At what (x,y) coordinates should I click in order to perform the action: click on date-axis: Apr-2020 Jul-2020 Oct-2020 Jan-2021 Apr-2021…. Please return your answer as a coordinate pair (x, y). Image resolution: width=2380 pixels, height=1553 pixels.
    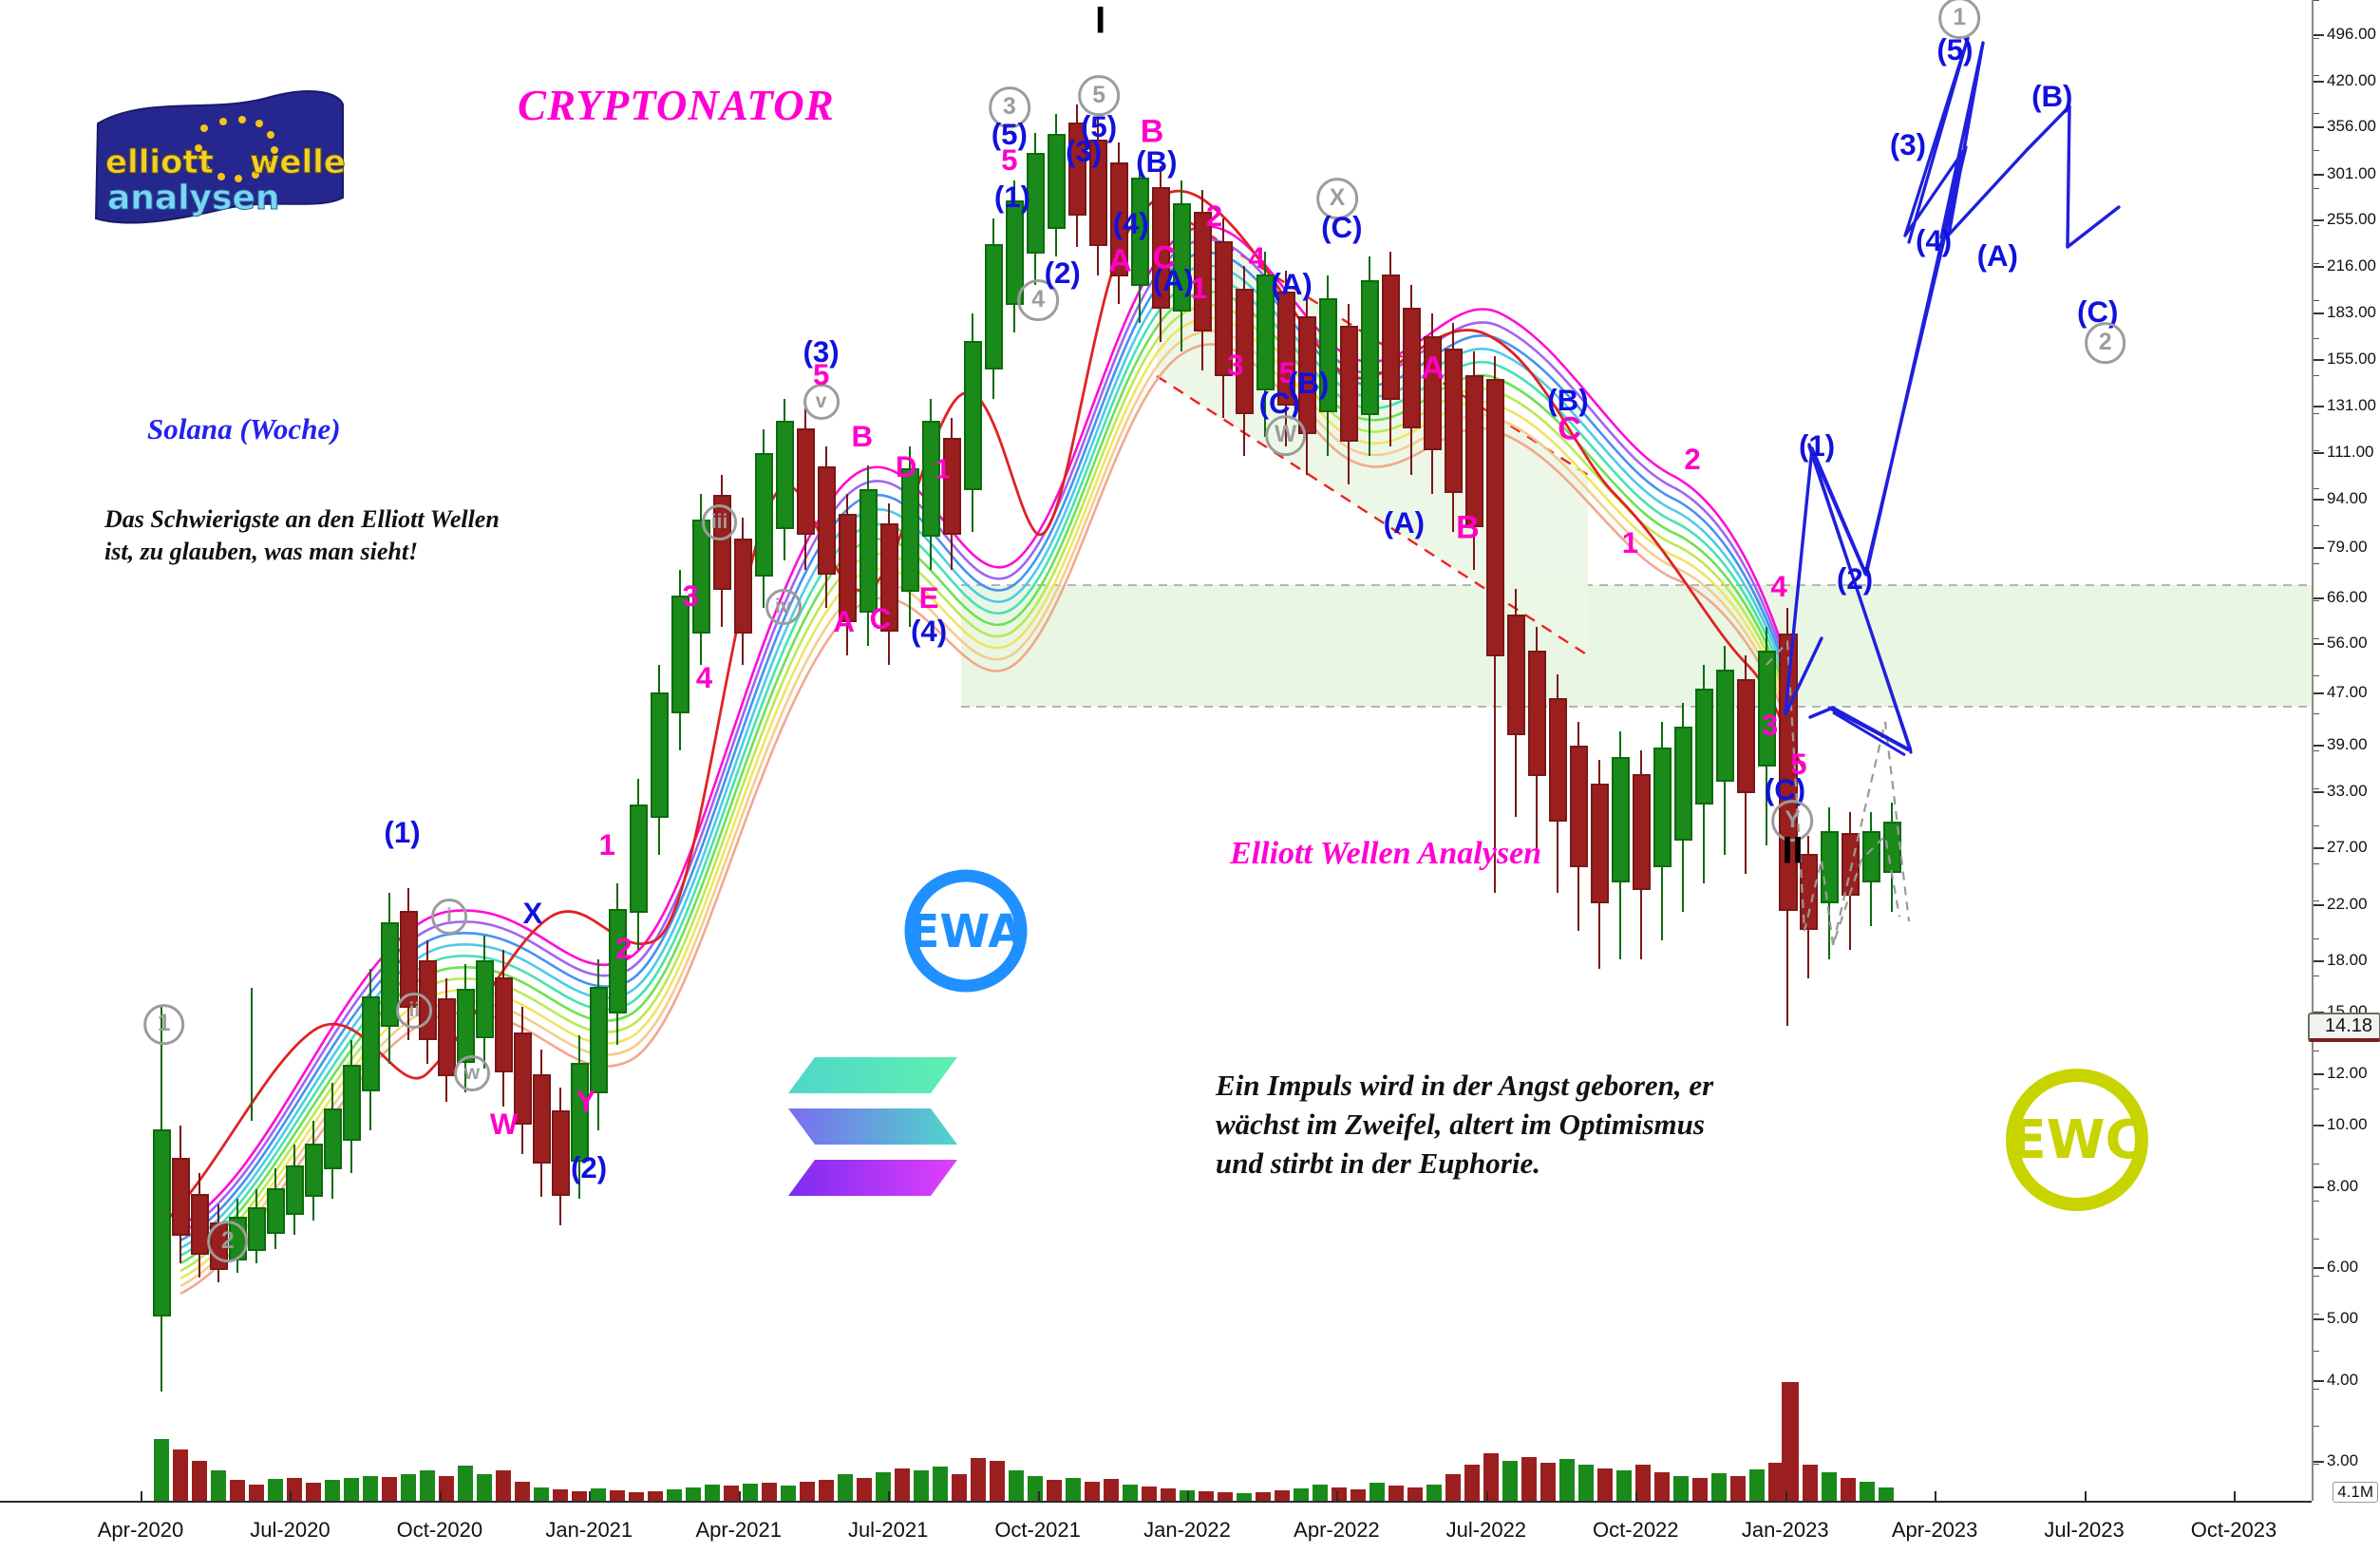
    Looking at the image, I should click on (1156, 1522).